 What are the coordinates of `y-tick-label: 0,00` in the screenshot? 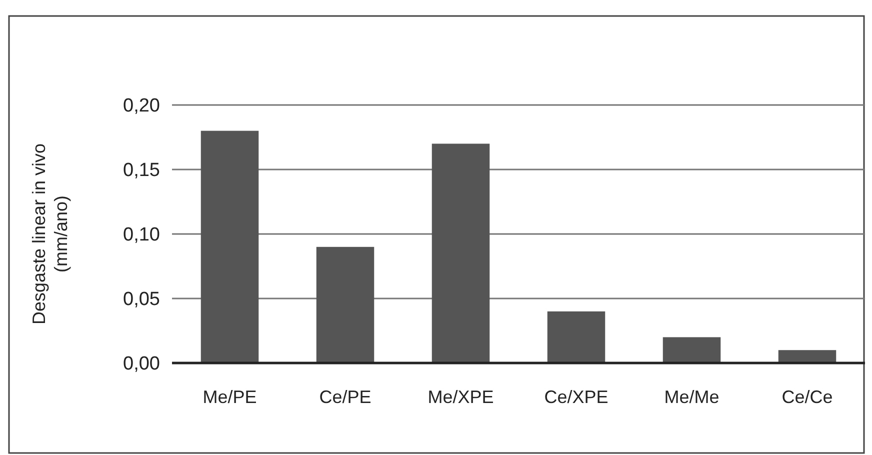 It's located at (141, 364).